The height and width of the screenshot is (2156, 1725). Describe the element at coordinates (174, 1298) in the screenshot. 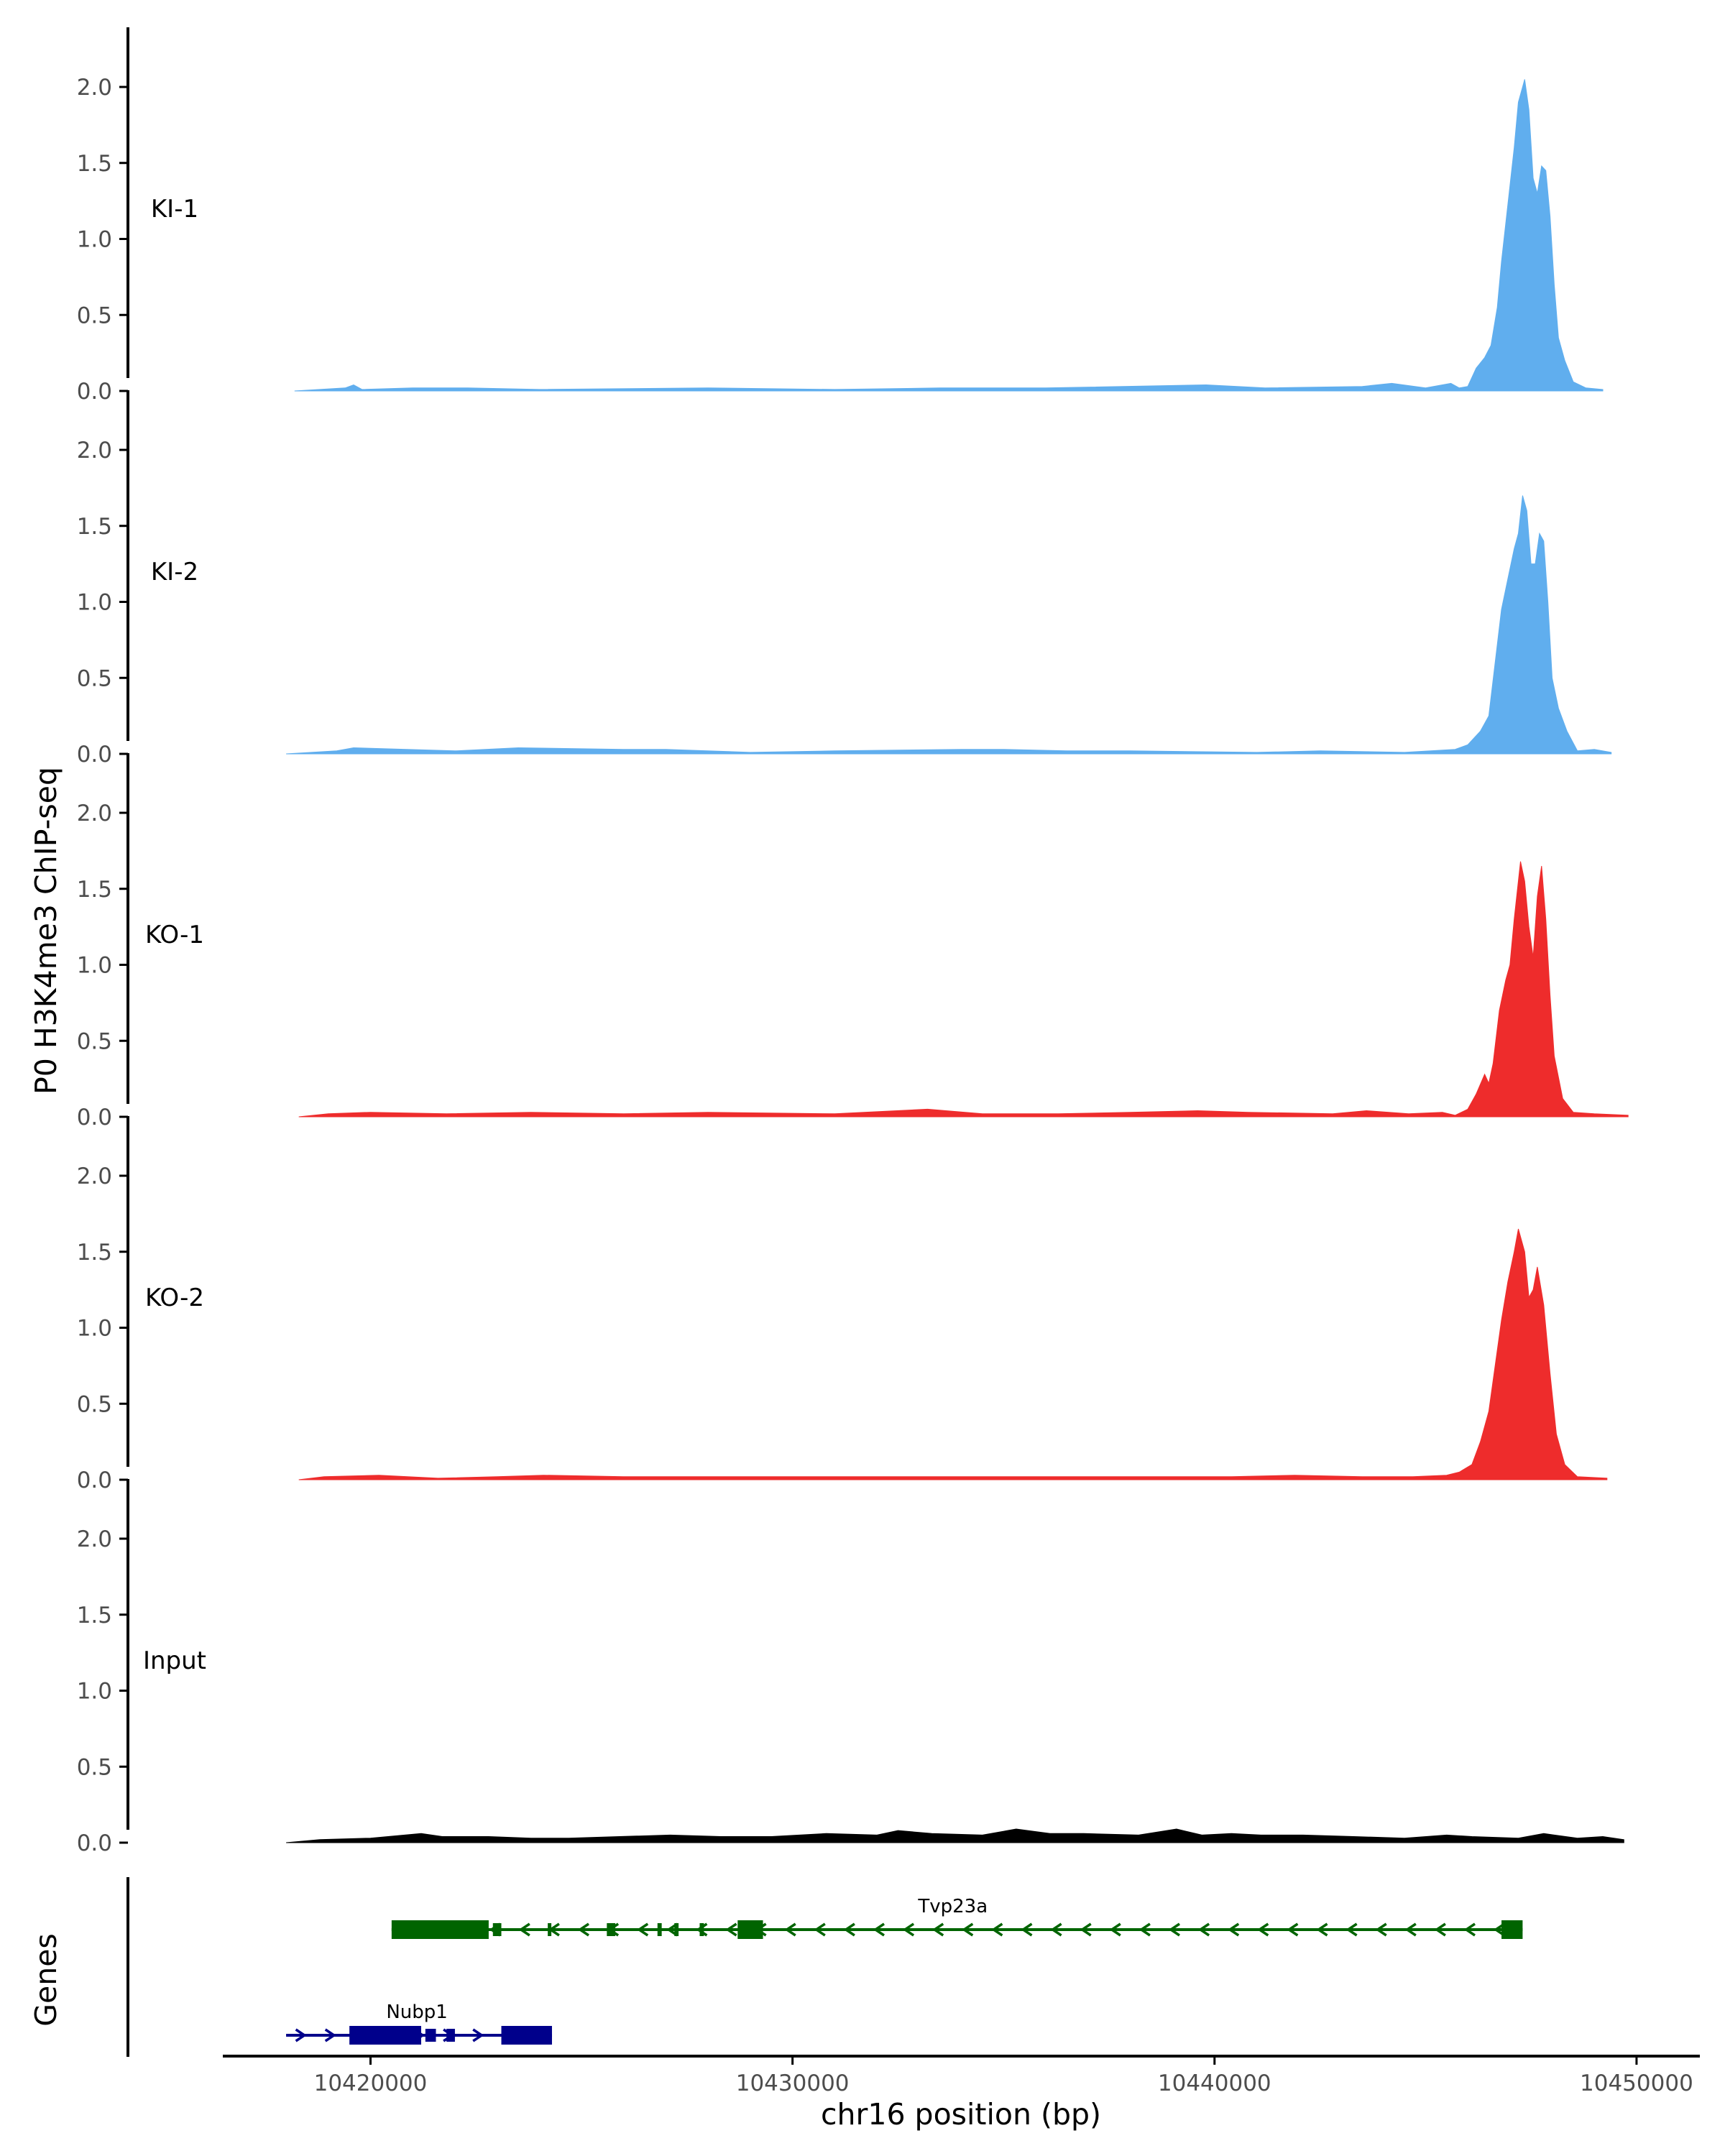

I see `track-label-ko-2: KO-2` at that location.